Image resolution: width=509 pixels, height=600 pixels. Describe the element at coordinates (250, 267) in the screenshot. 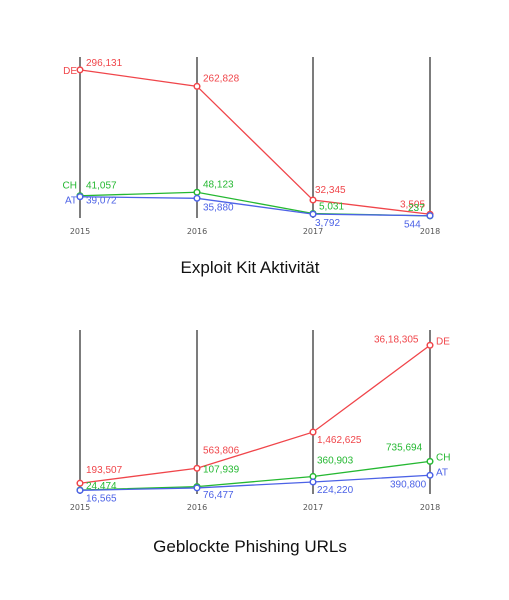

I see `chart-title: Exploit Kit Aktivität` at that location.